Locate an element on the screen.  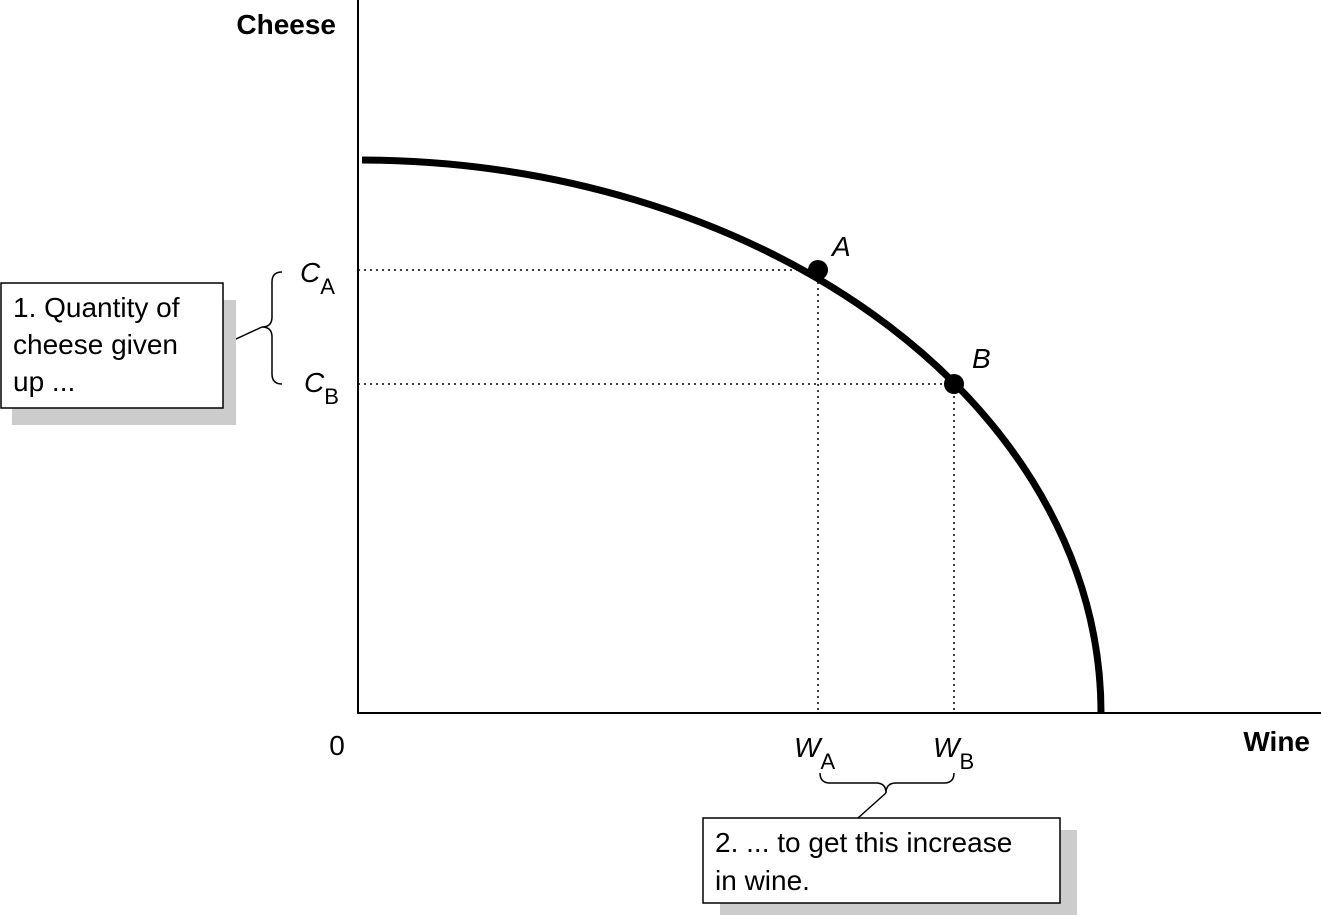
y-marker: CA is located at coordinates (317, 278).